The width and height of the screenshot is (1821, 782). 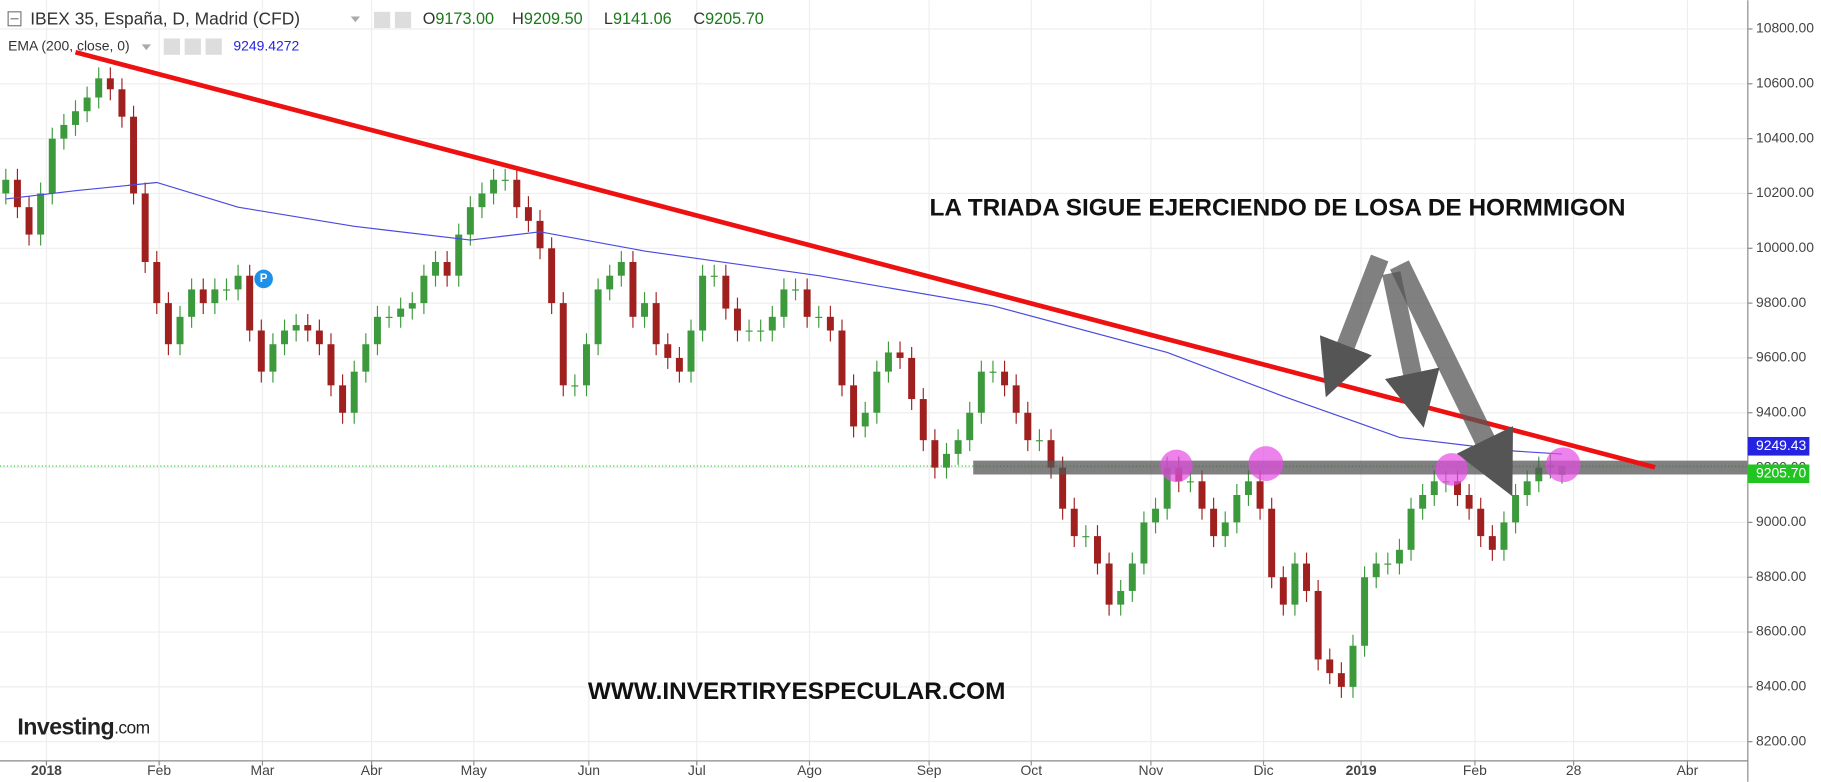 What do you see at coordinates (266, 45) in the screenshot?
I see `ema-value: 9249.4272` at bounding box center [266, 45].